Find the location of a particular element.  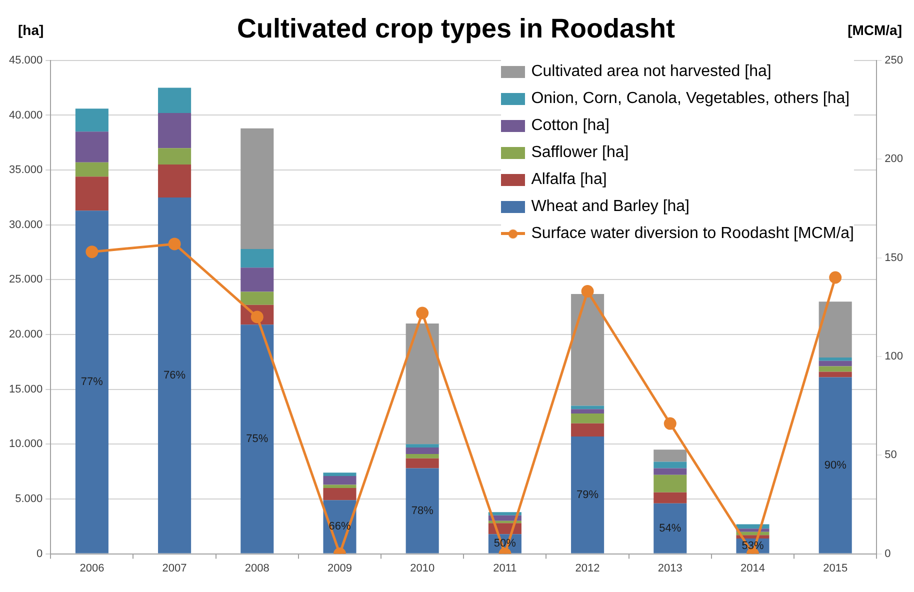

x-tick-label: 2010 is located at coordinates (422, 568).